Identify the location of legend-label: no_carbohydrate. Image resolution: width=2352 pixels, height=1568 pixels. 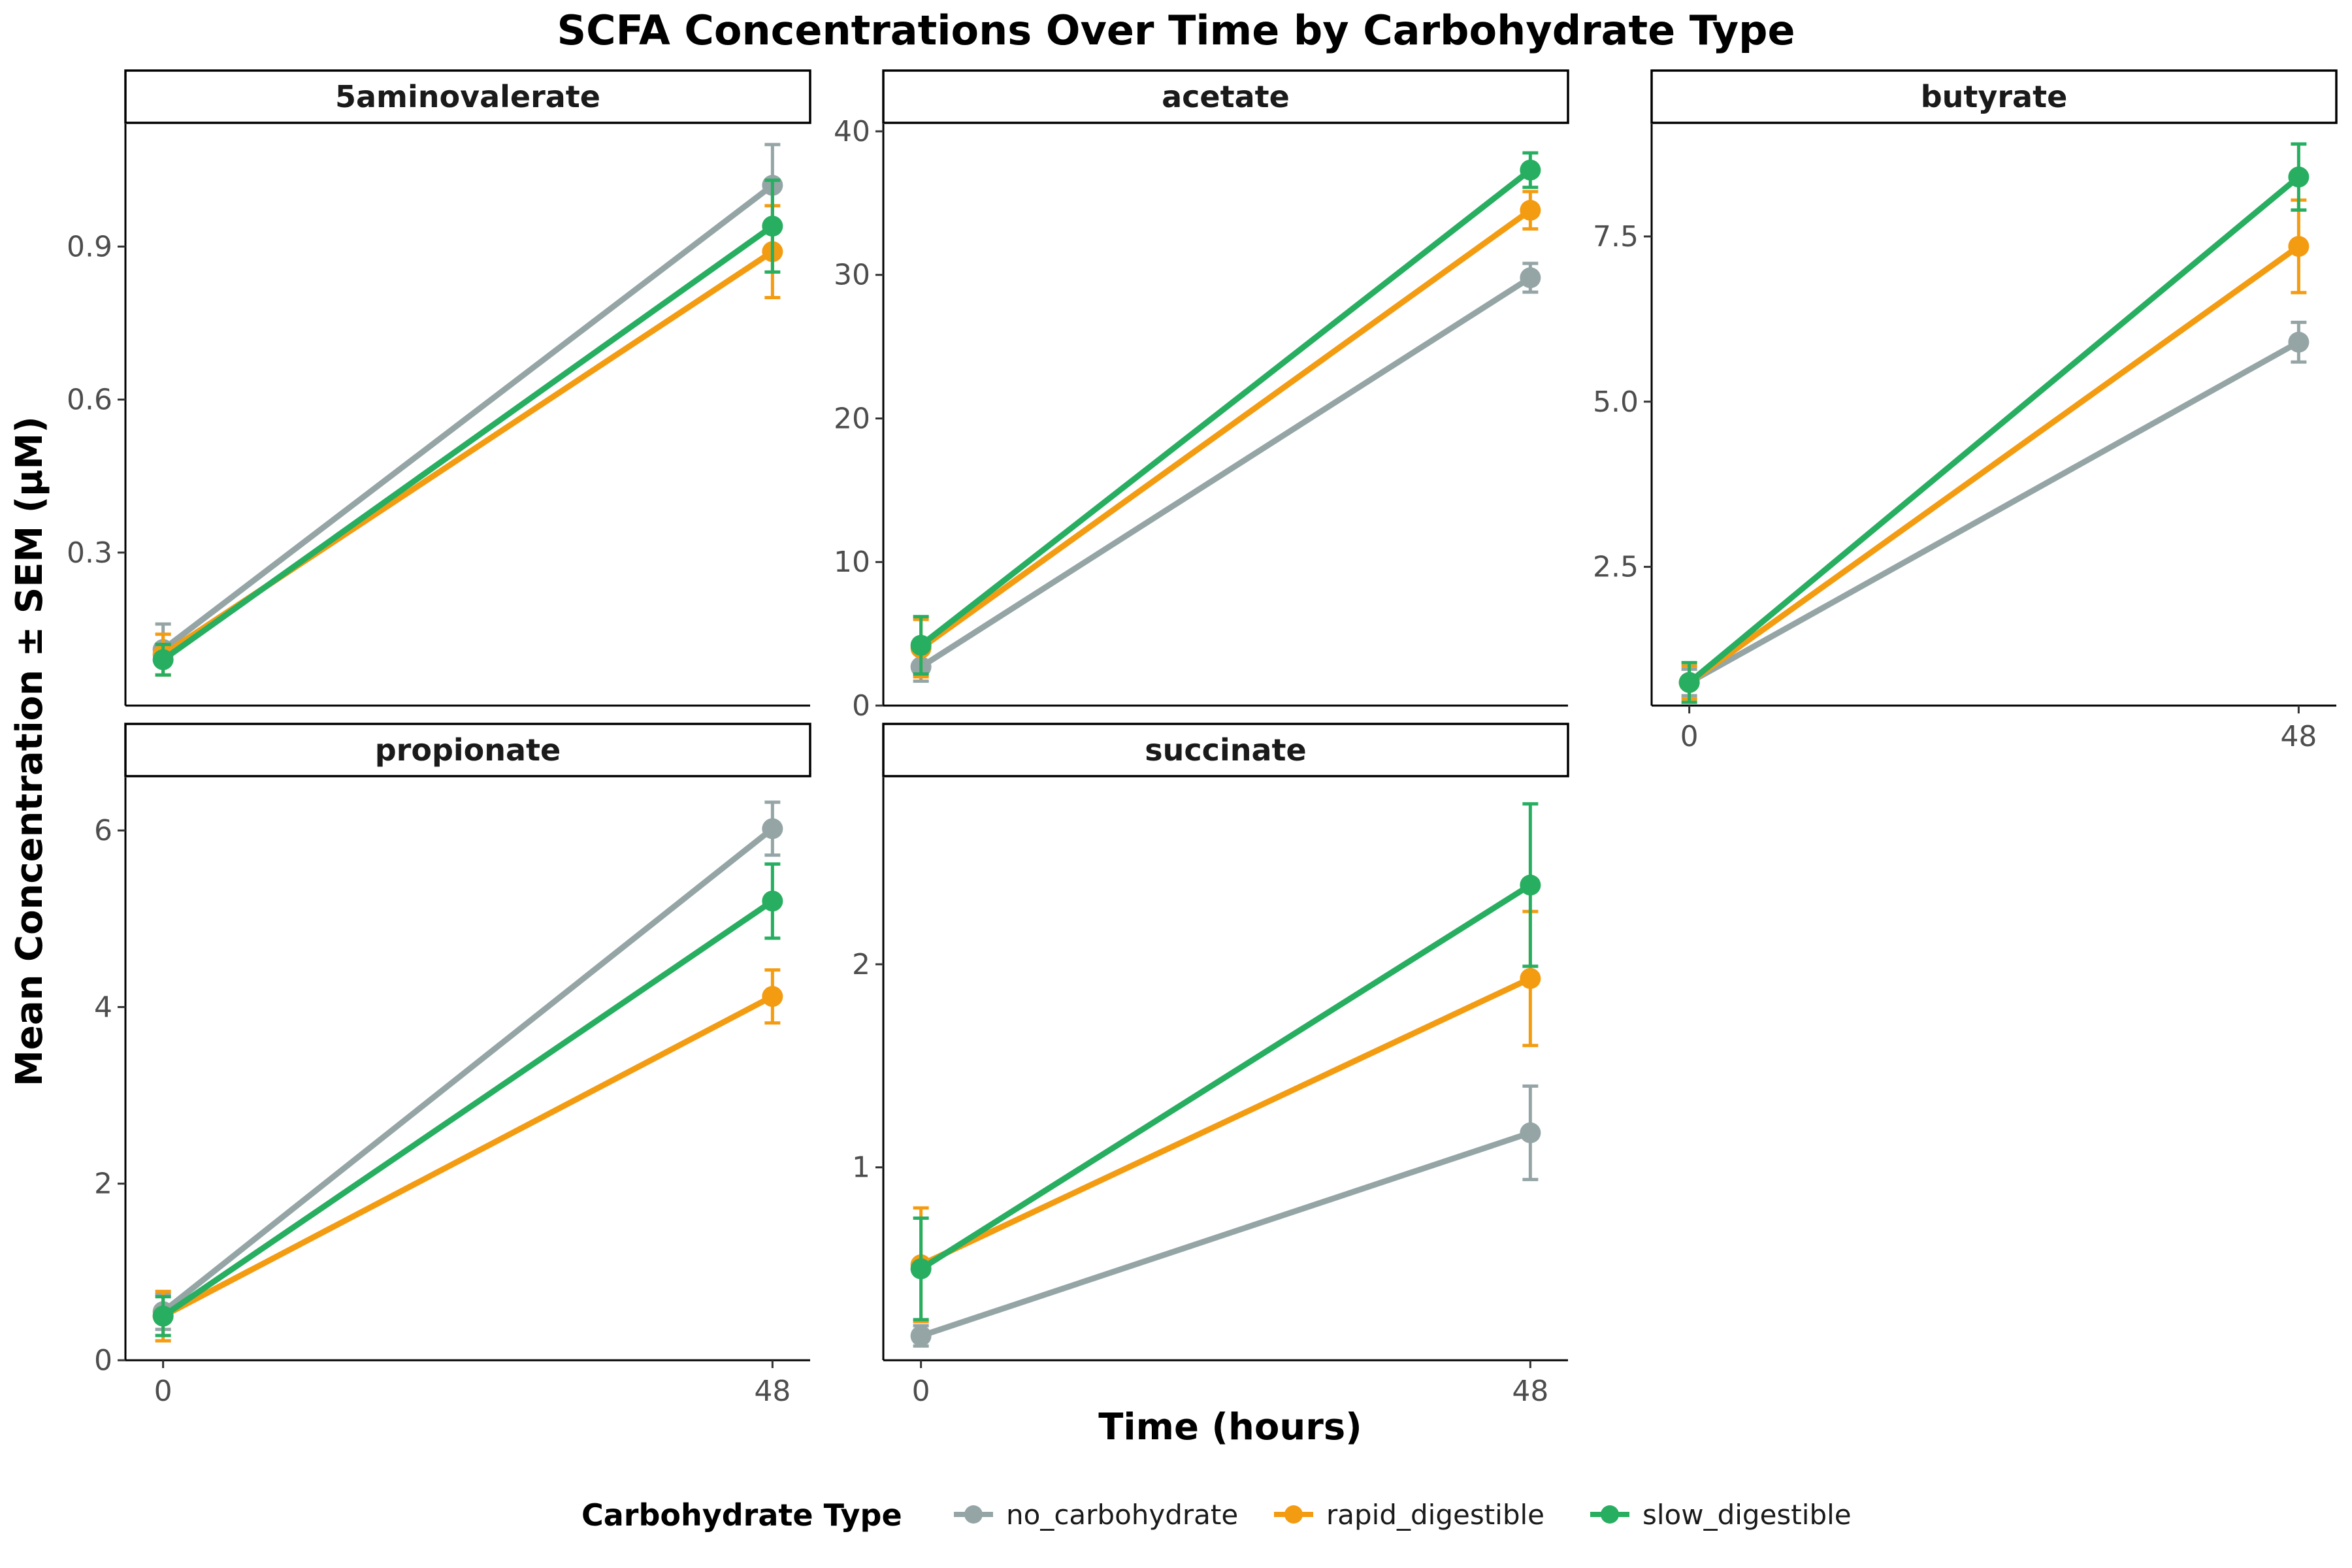
(1122, 1515).